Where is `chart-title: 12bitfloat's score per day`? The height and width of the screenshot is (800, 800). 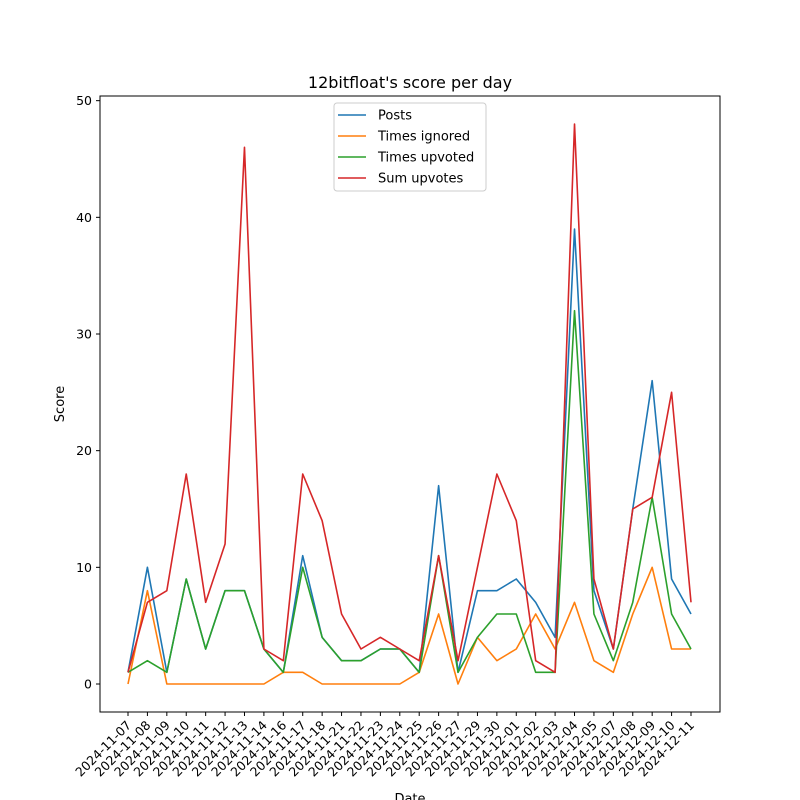
chart-title: 12bitfloat's score per day is located at coordinates (410, 82).